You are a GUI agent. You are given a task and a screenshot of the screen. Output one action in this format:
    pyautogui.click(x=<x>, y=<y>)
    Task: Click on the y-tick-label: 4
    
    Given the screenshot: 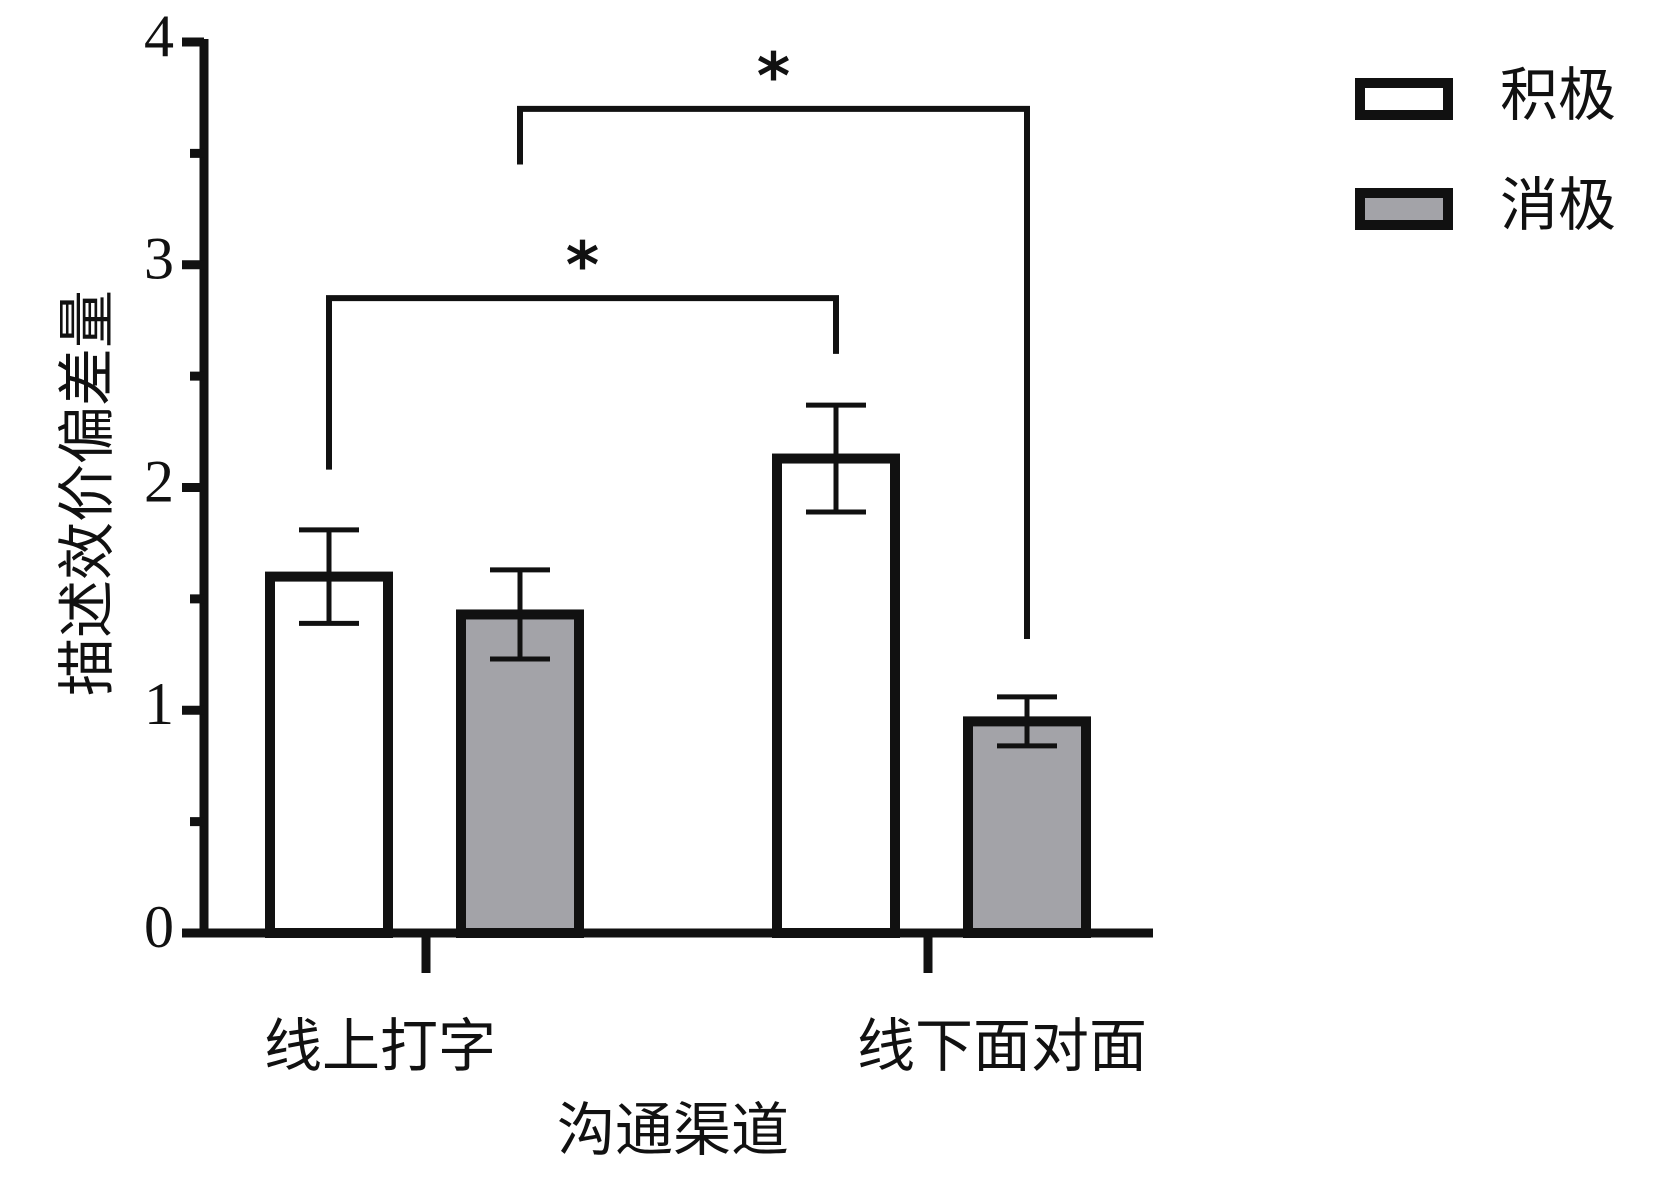 What is the action you would take?
    pyautogui.click(x=159, y=36)
    